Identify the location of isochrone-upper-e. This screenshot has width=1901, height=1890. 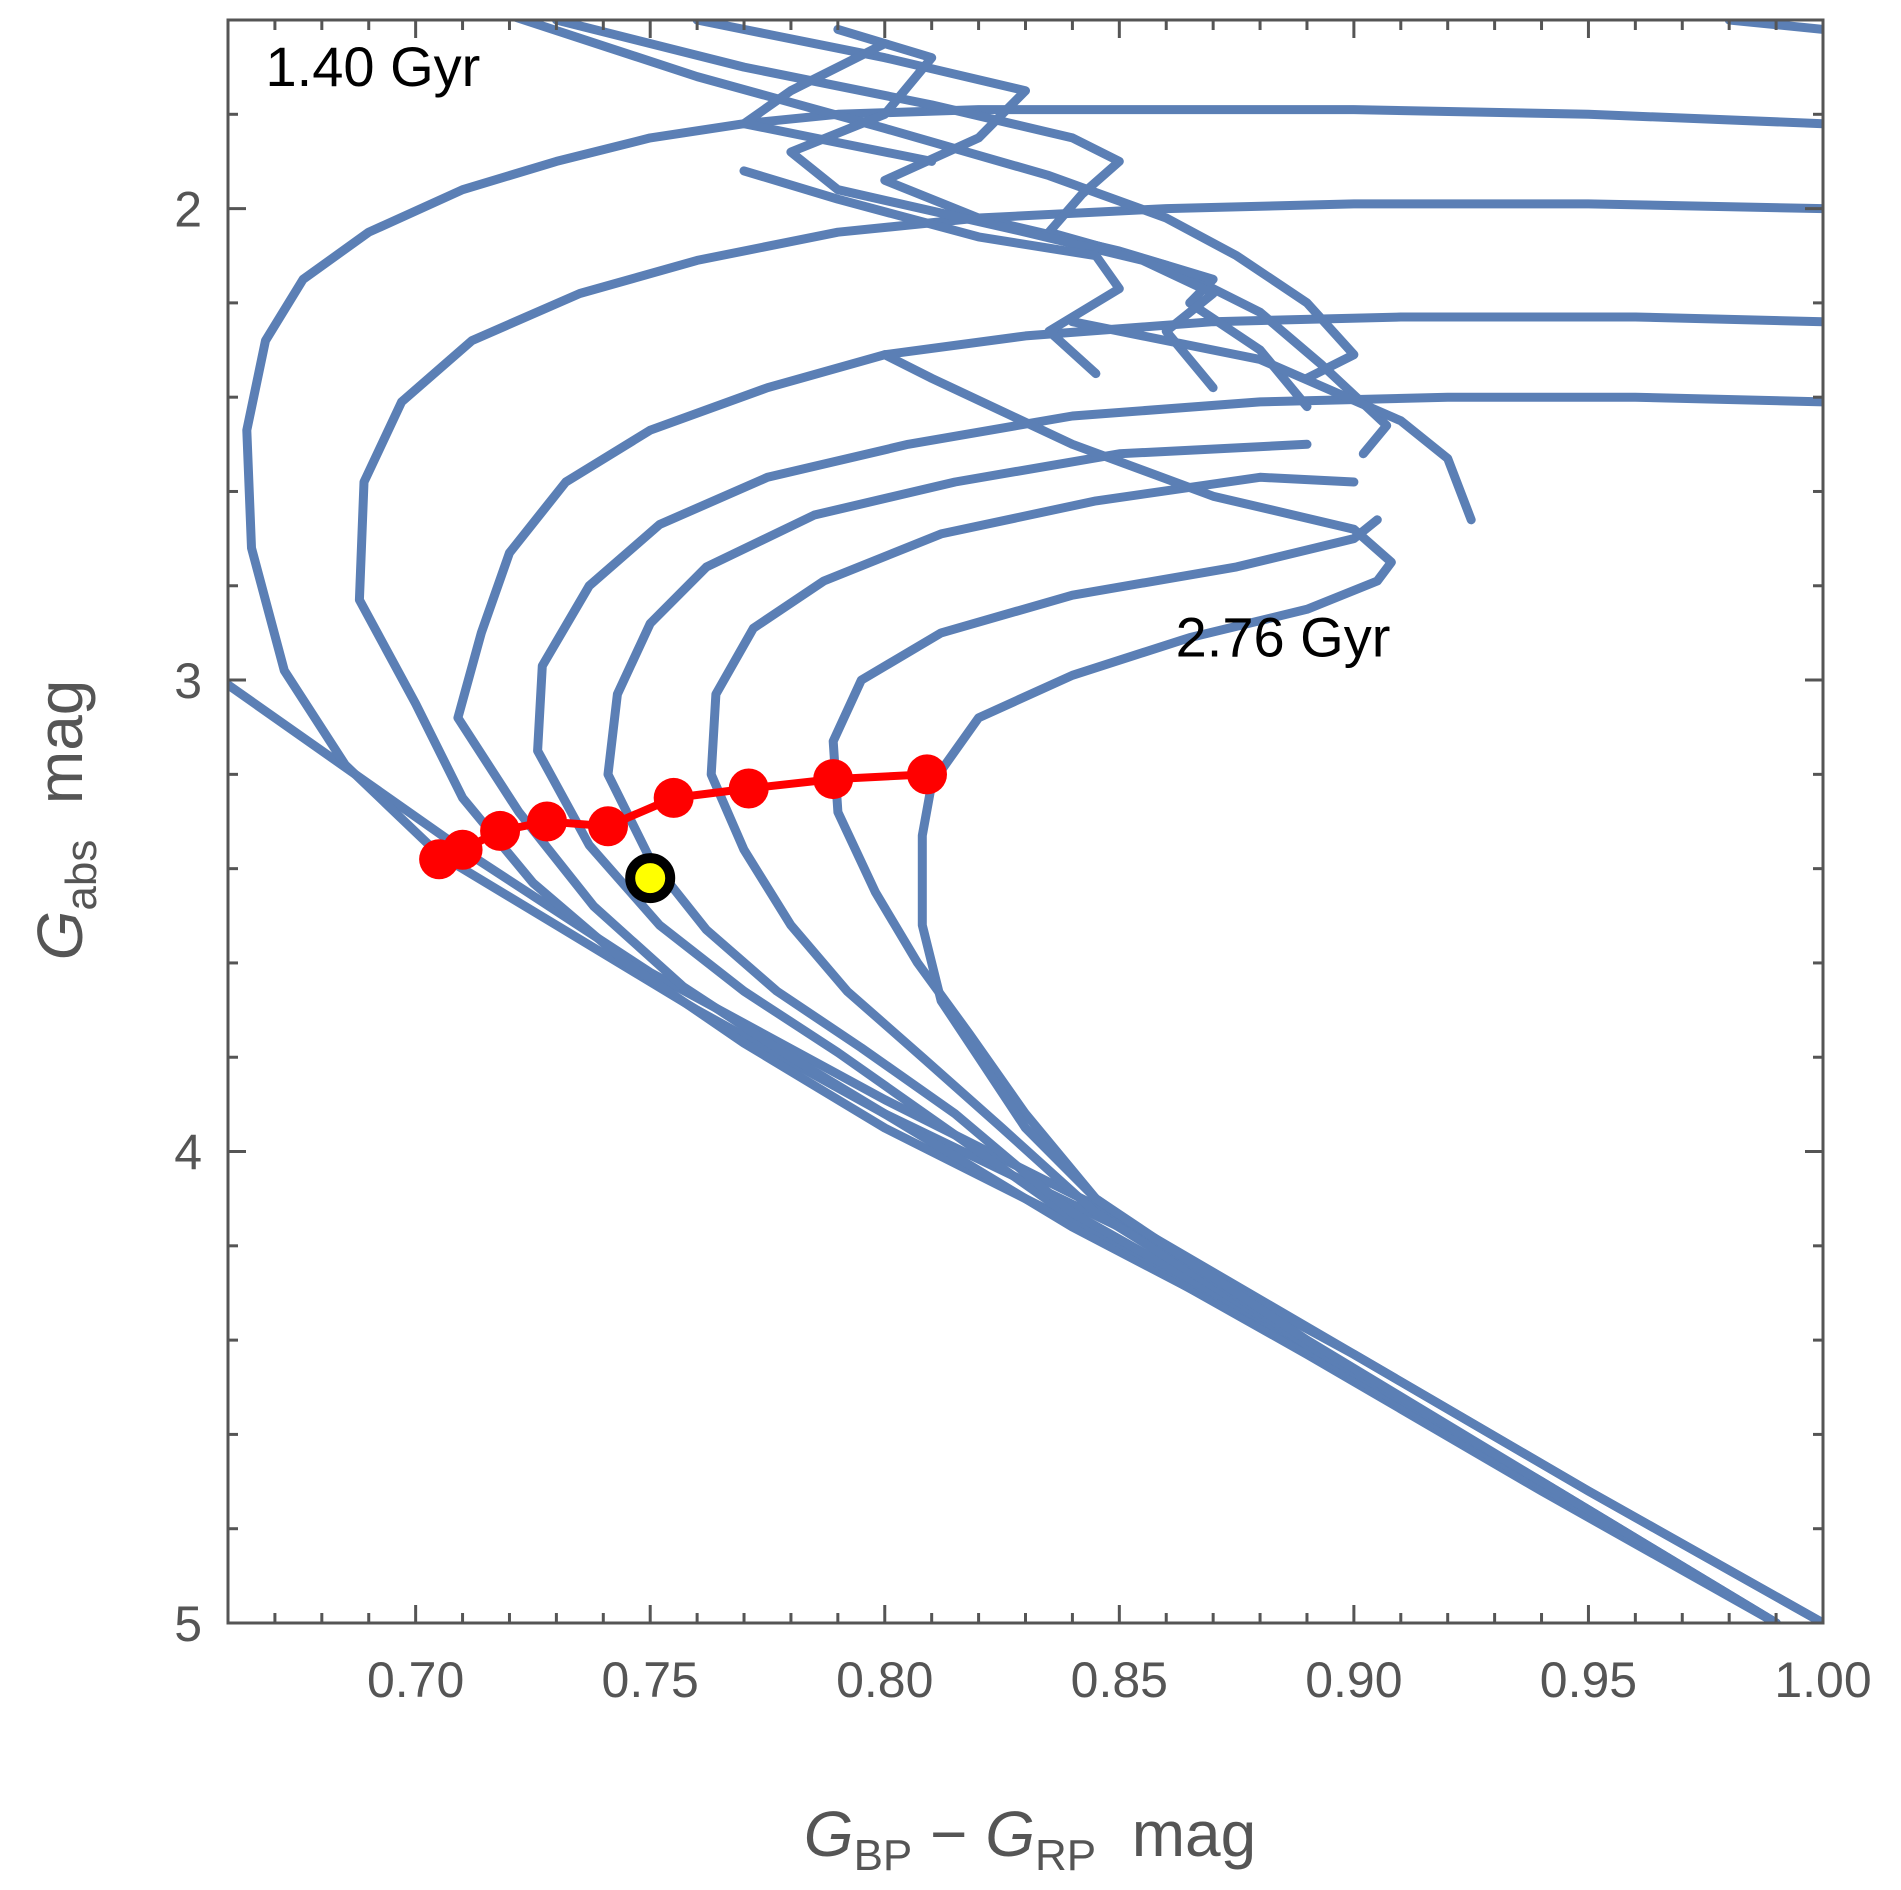
(931, 272).